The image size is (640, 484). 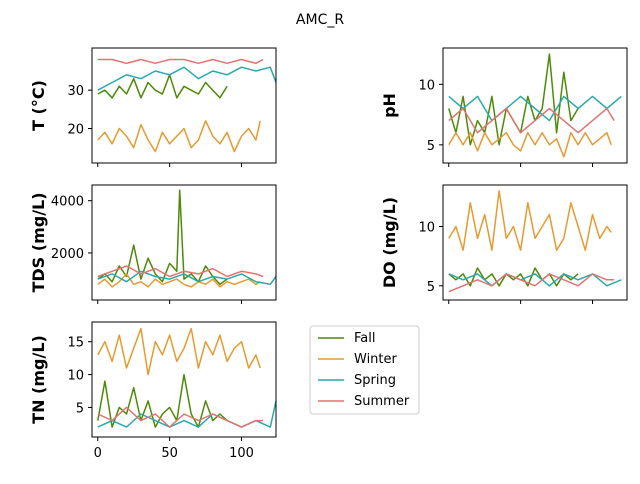 I want to click on y-tick-label: 30, so click(x=75, y=91).